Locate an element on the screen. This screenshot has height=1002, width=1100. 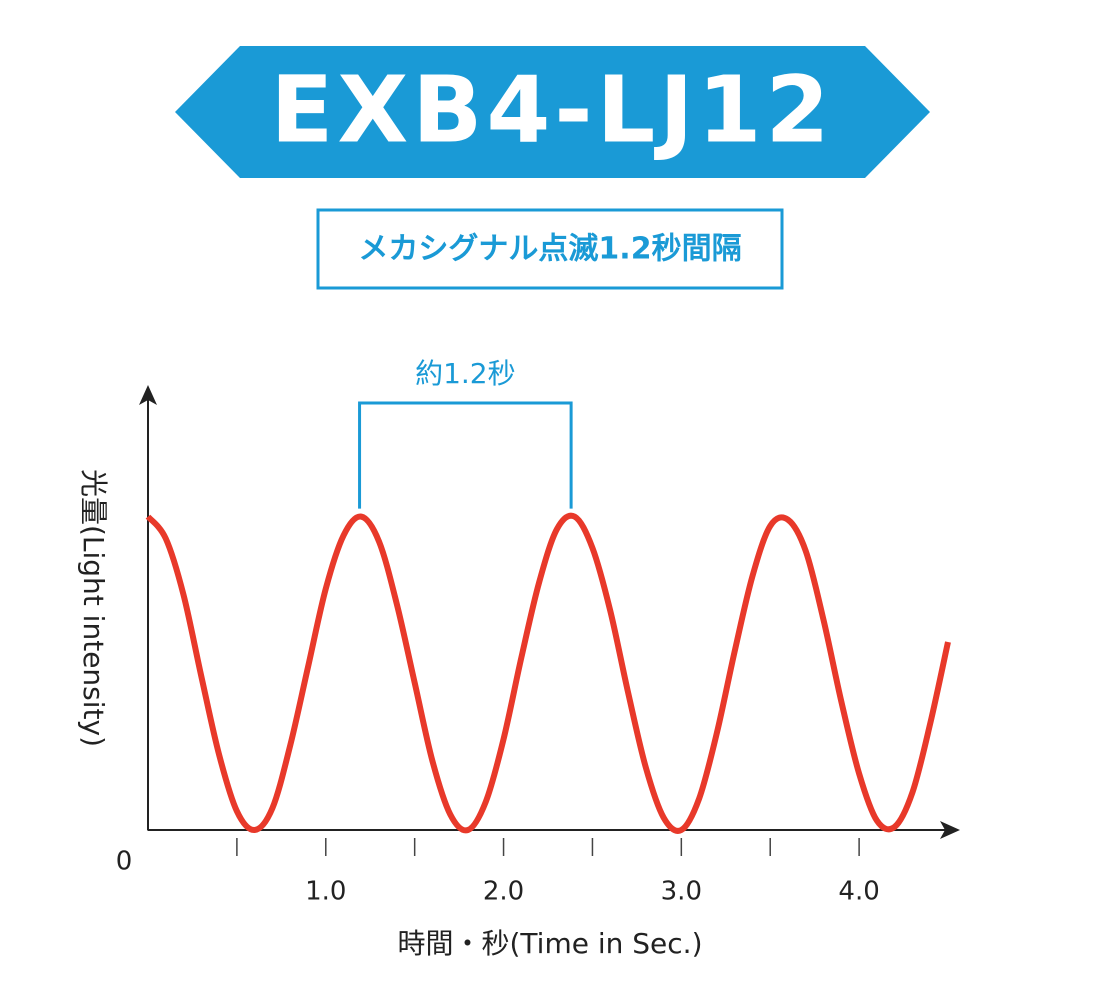
subtitle: メカシグナル点滅1.2秒間隔 is located at coordinates (549, 249).